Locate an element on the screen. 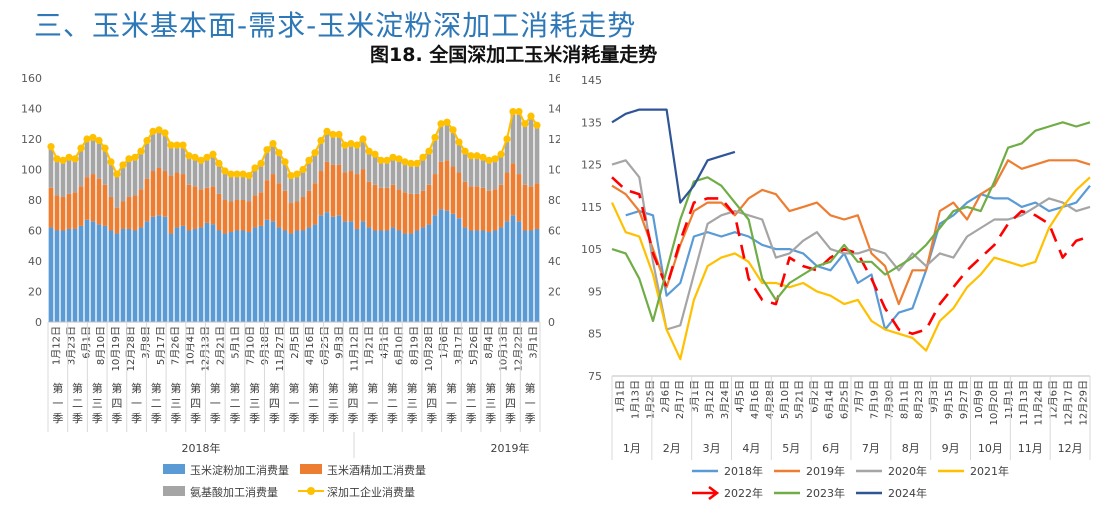 This screenshot has height=518, width=1108. x-month-label: 5月 is located at coordinates (791, 448).